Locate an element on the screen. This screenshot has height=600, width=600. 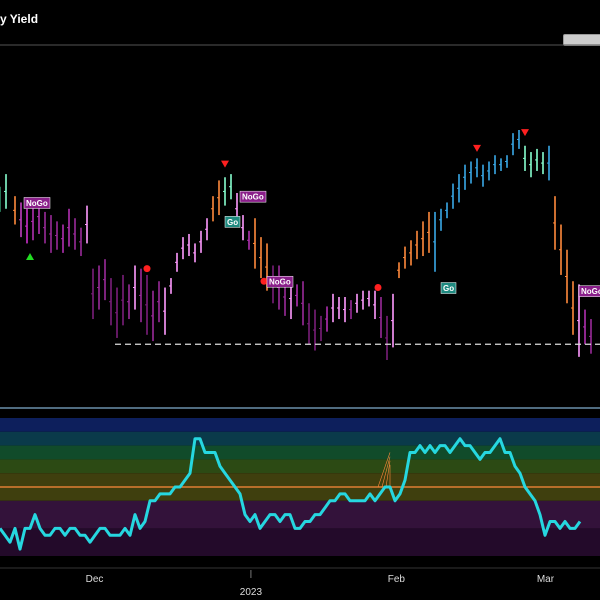
x-axis-tick-label: Mar is located at coordinates (546, 579).